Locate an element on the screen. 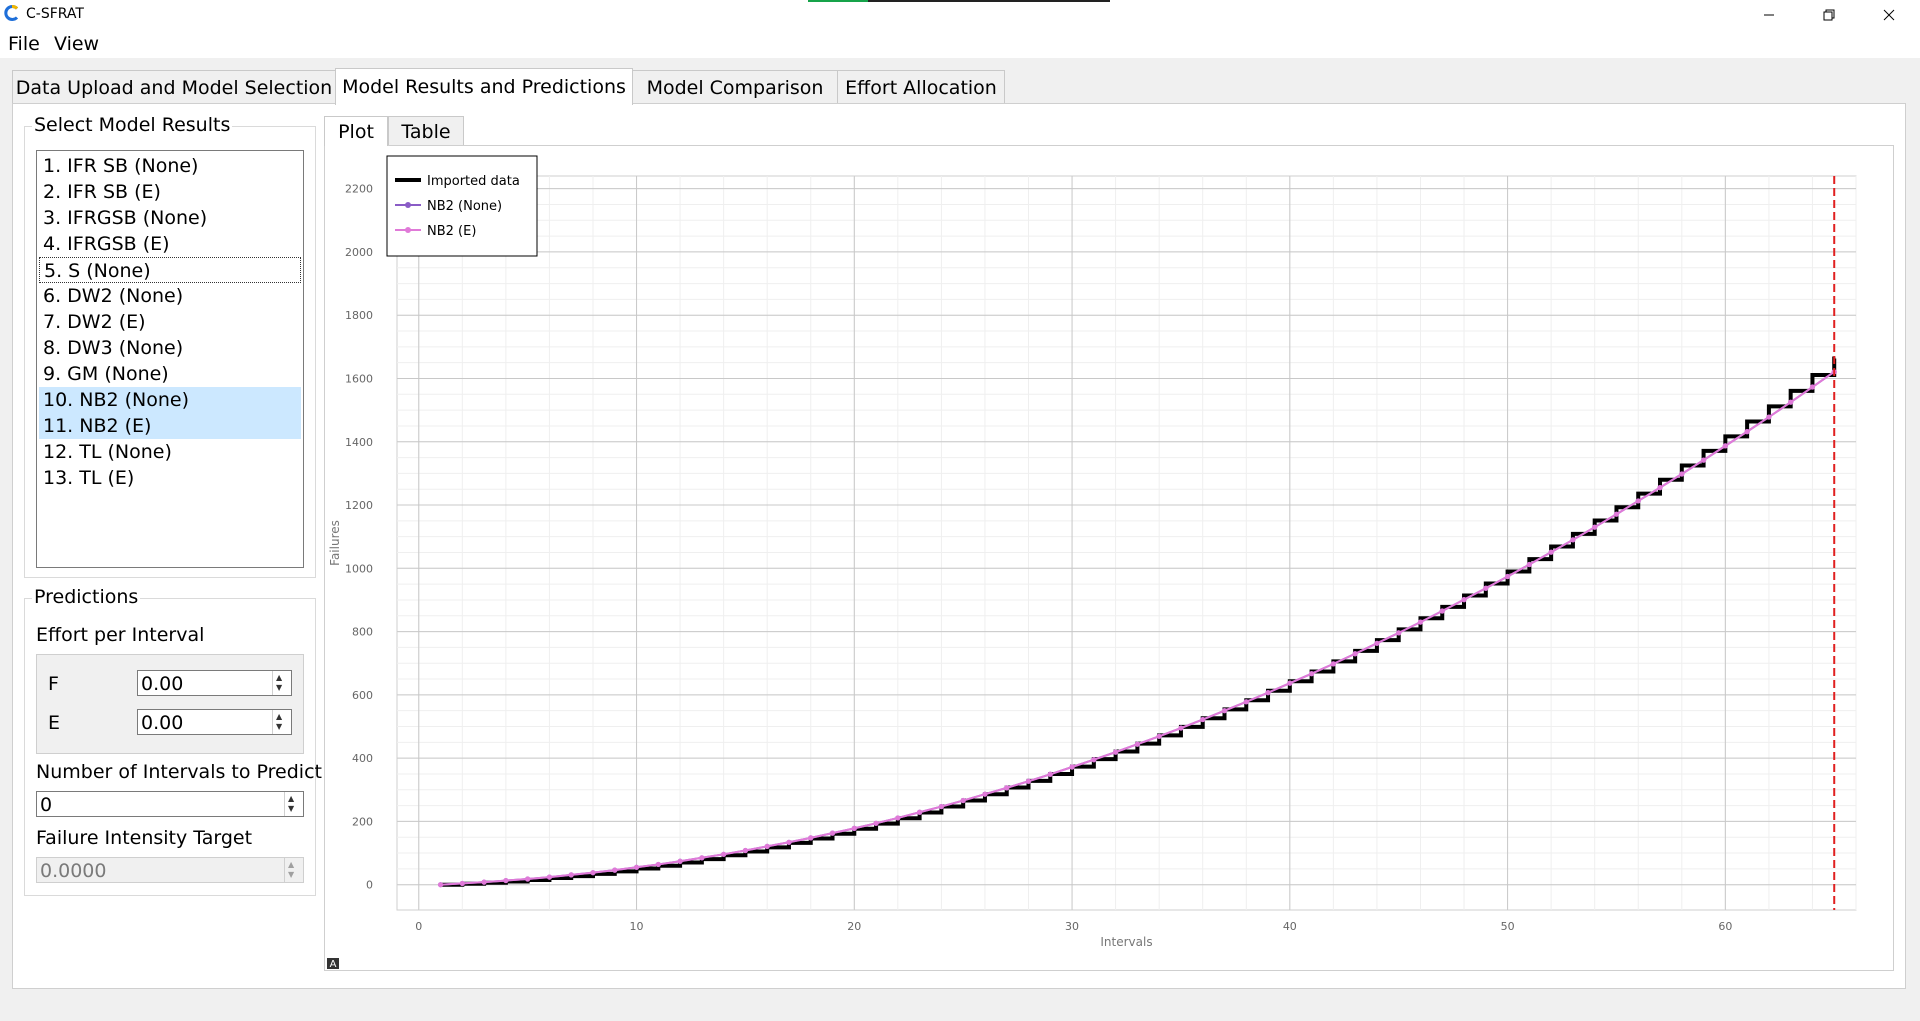  x-tick-label: 40 is located at coordinates (1290, 926).